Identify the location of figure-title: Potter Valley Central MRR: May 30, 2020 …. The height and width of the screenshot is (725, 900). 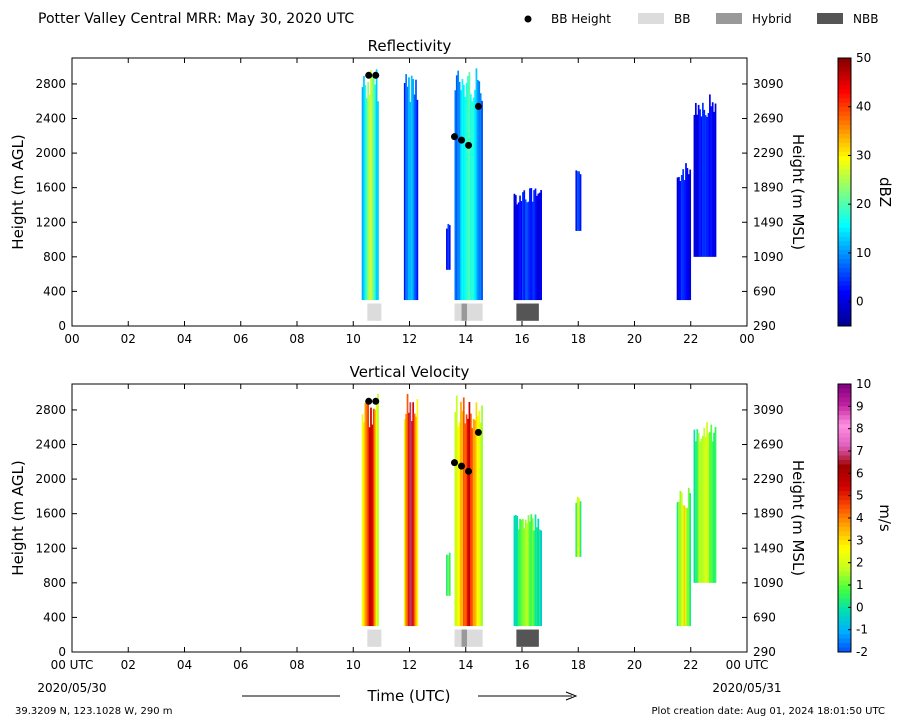
(196, 19).